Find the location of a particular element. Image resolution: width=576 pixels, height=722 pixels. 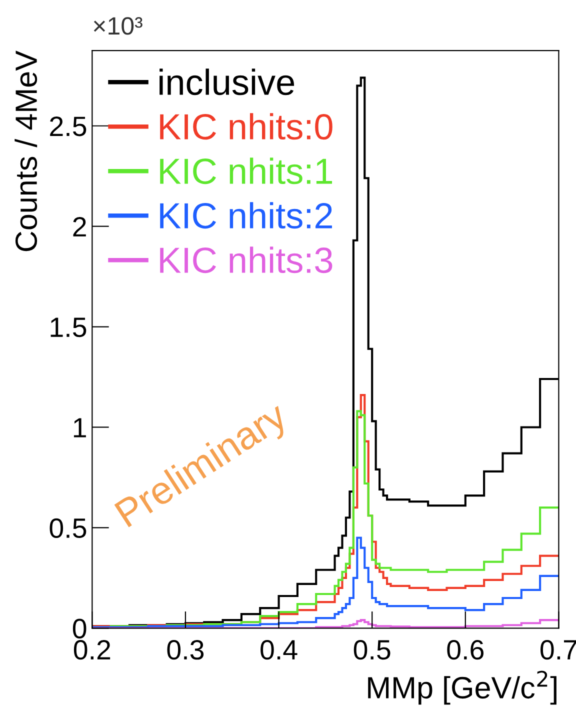

legend-label: inclusive is located at coordinates (227, 82).